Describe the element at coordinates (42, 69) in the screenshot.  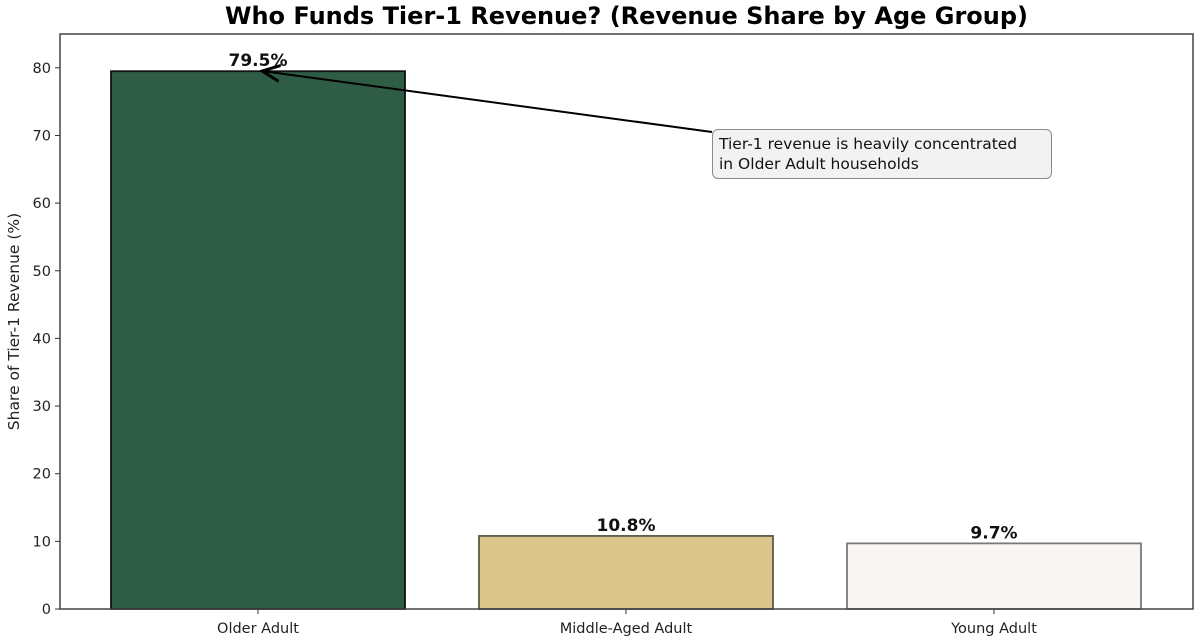
I see `y-tick-label: 80` at that location.